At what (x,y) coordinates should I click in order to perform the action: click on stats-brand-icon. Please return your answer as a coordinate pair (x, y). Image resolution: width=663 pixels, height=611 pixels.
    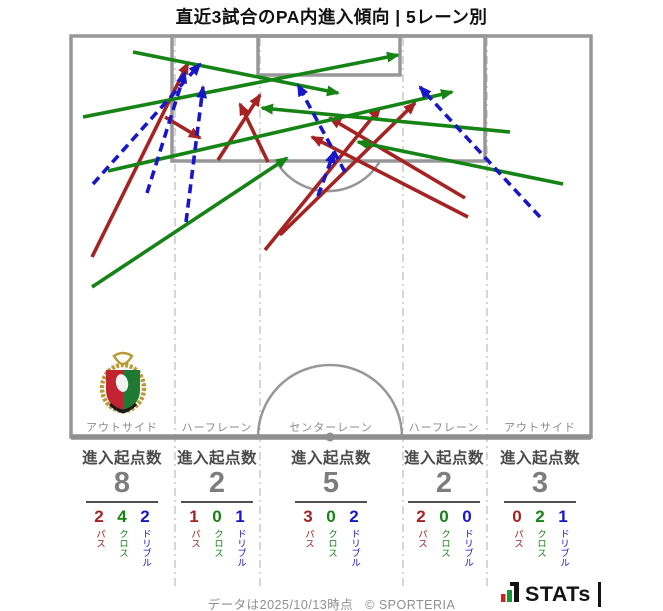
    Looking at the image, I should click on (510, 591).